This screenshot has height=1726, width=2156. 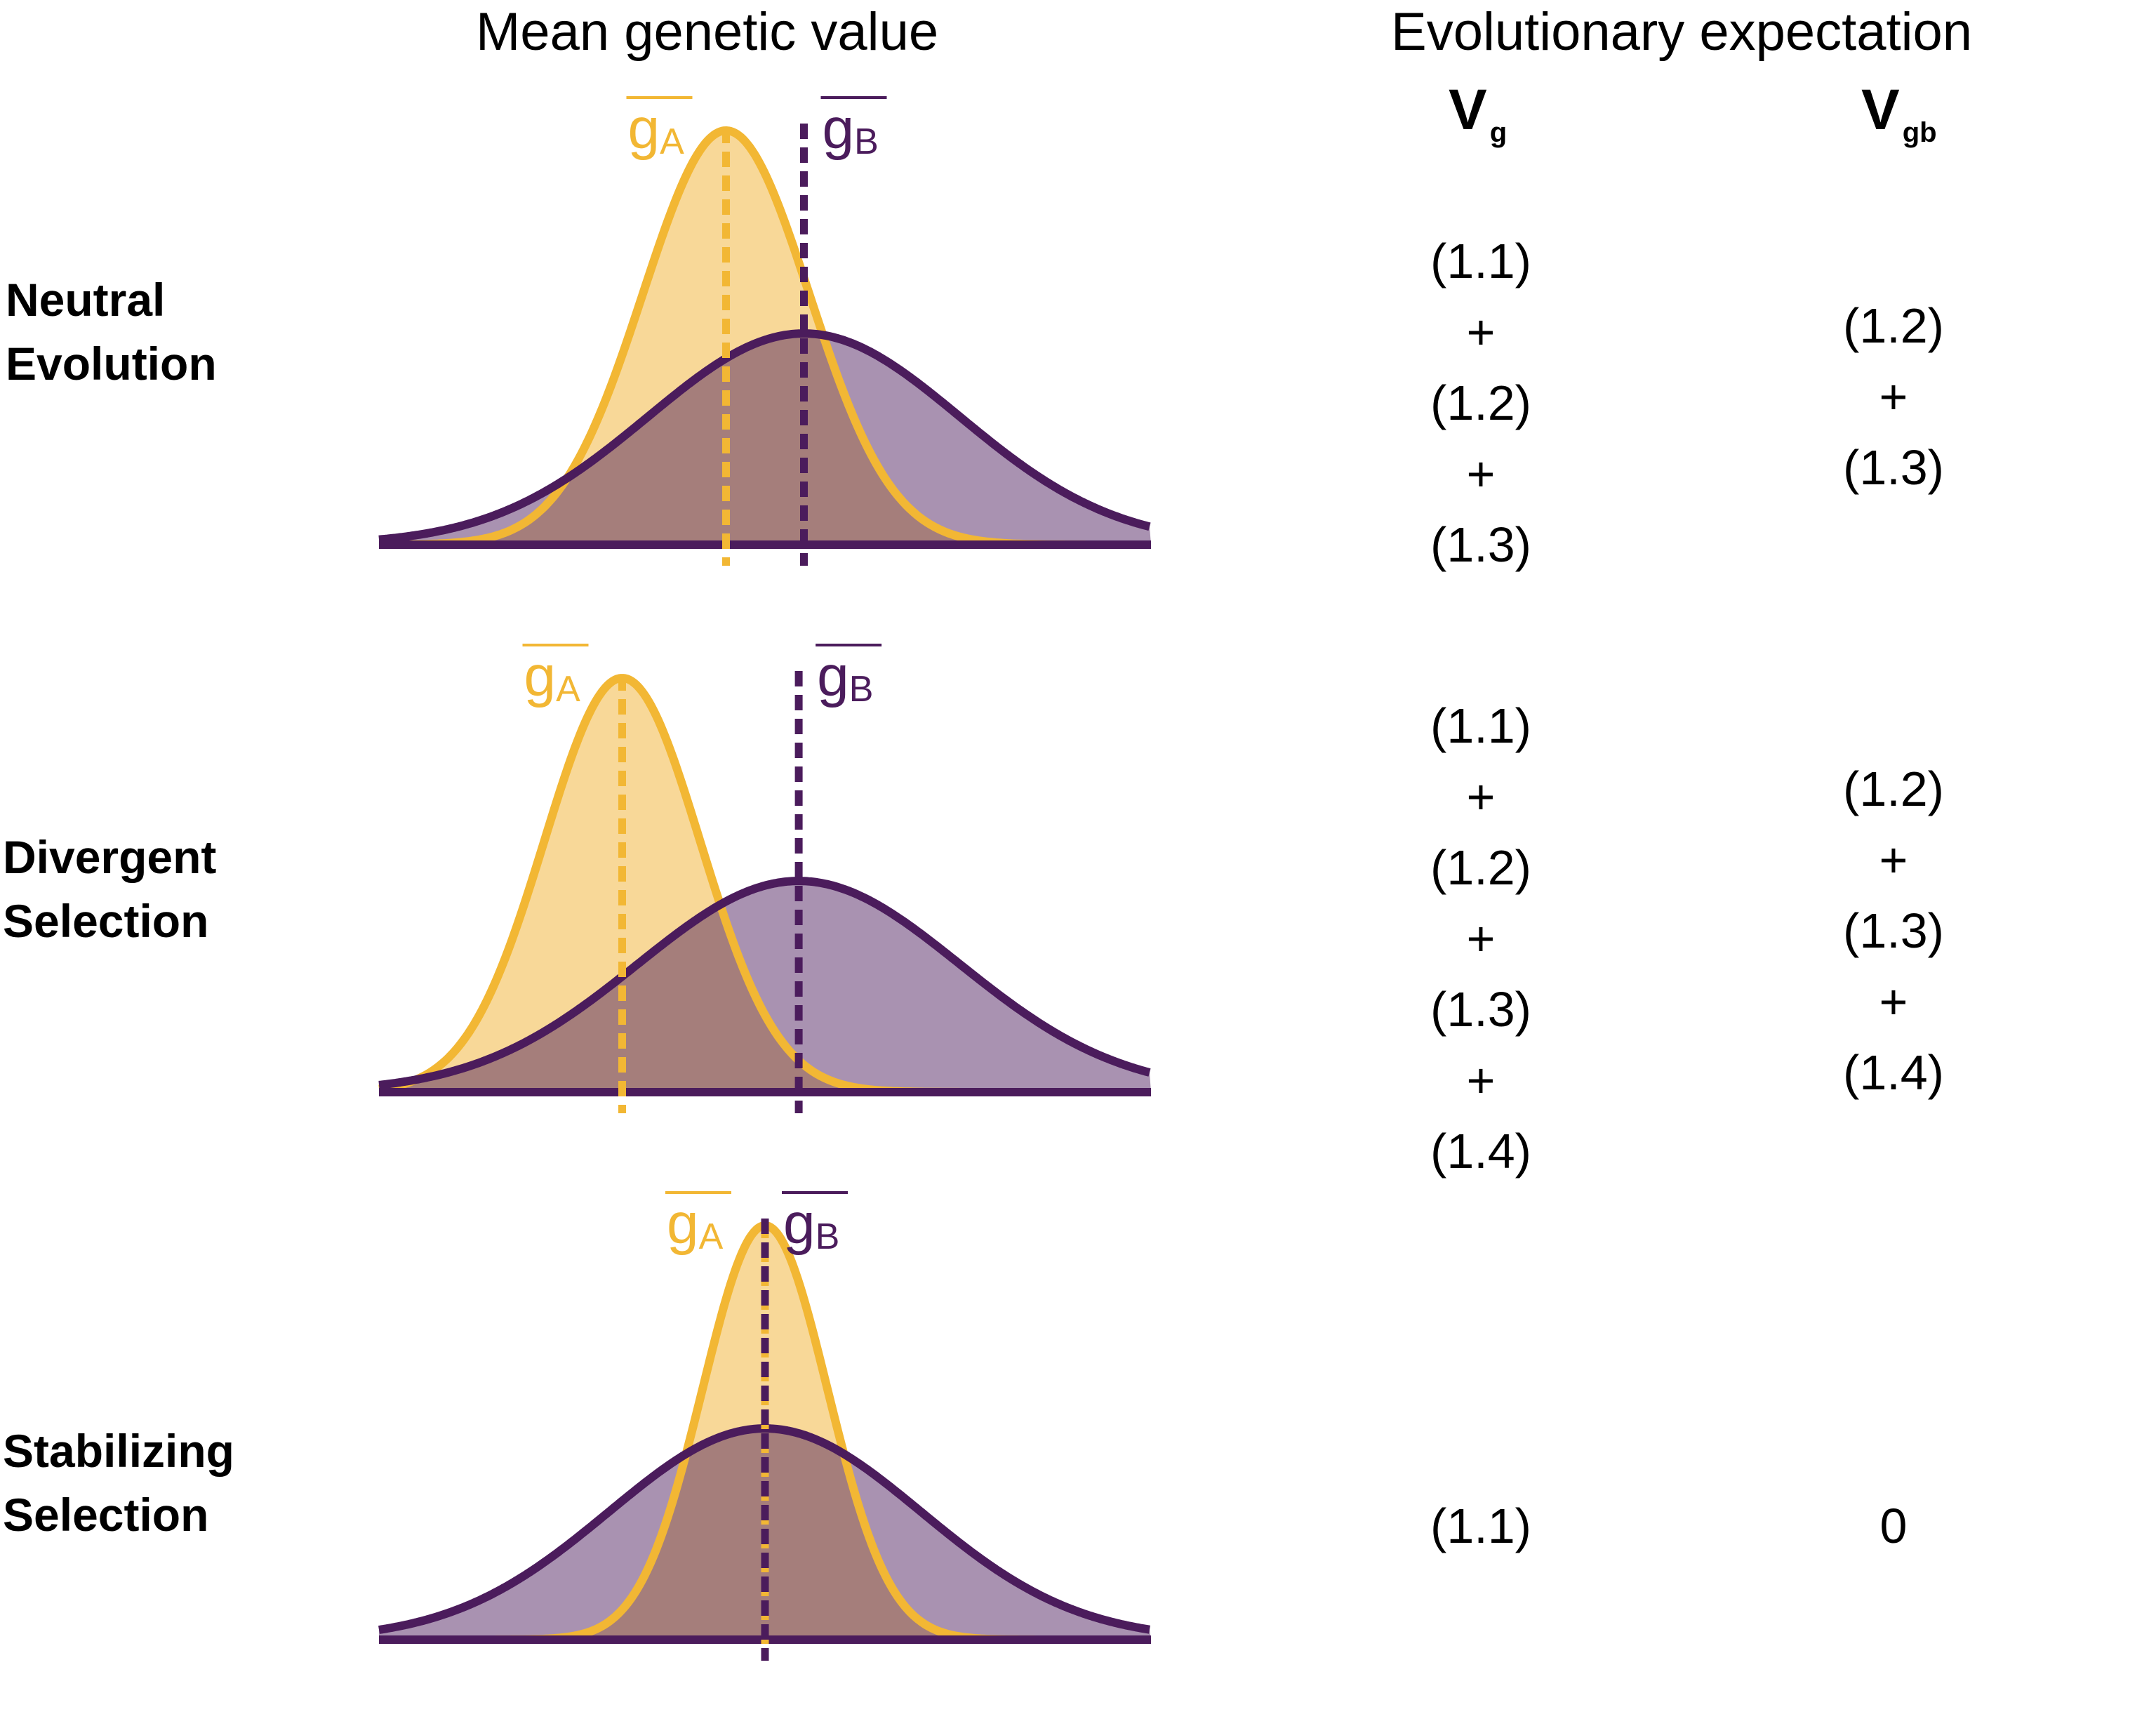 What do you see at coordinates (1682, 32) in the screenshot?
I see `header-evolutionary-expectation: Evolutionary expectation` at bounding box center [1682, 32].